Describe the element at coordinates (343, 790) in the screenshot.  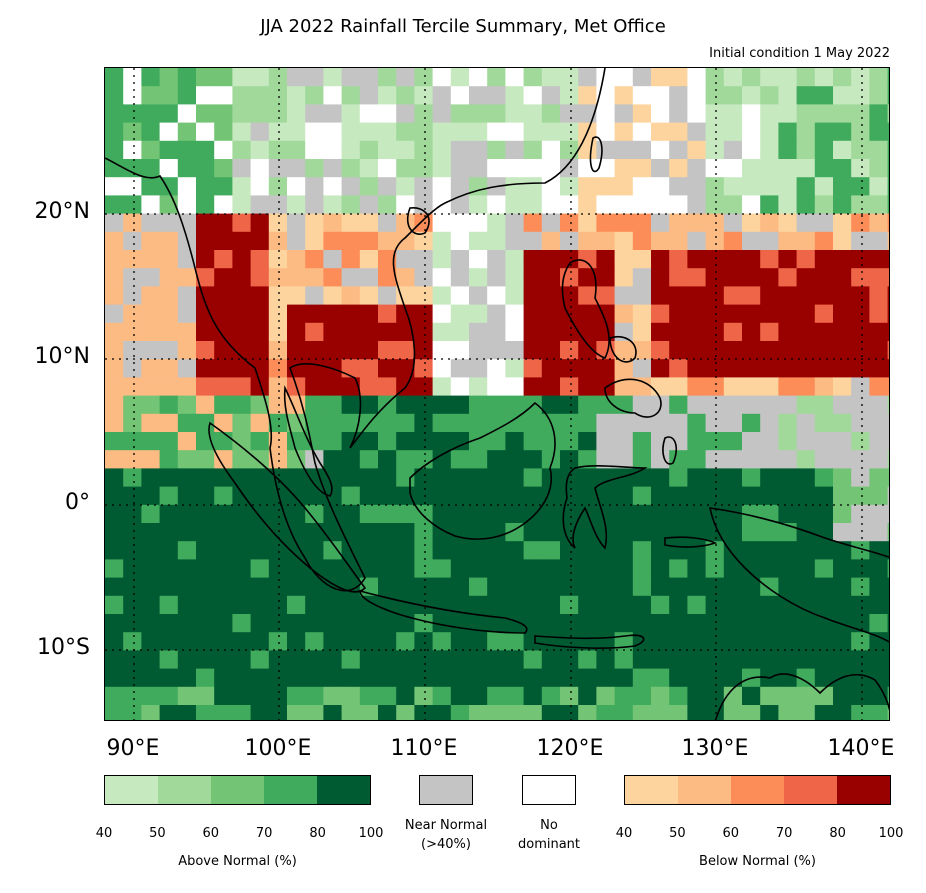
I see `colorbar-segment` at that location.